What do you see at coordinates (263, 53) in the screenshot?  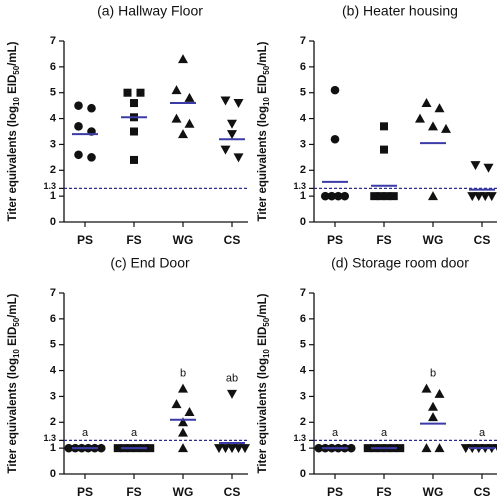 I see `y-axis-label-part: /mL)` at bounding box center [263, 53].